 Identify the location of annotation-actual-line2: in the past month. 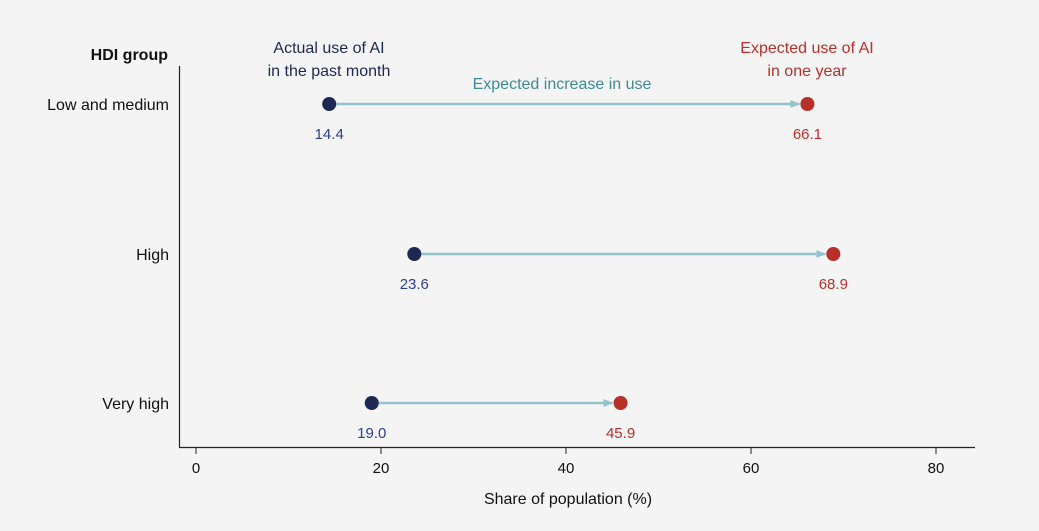
(329, 71).